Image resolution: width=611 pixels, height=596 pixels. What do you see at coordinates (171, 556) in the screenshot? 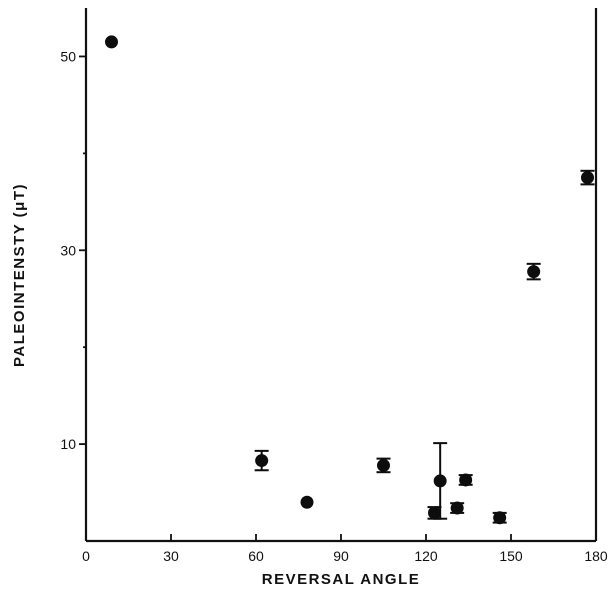
I see `x-tick-label: 30` at bounding box center [171, 556].